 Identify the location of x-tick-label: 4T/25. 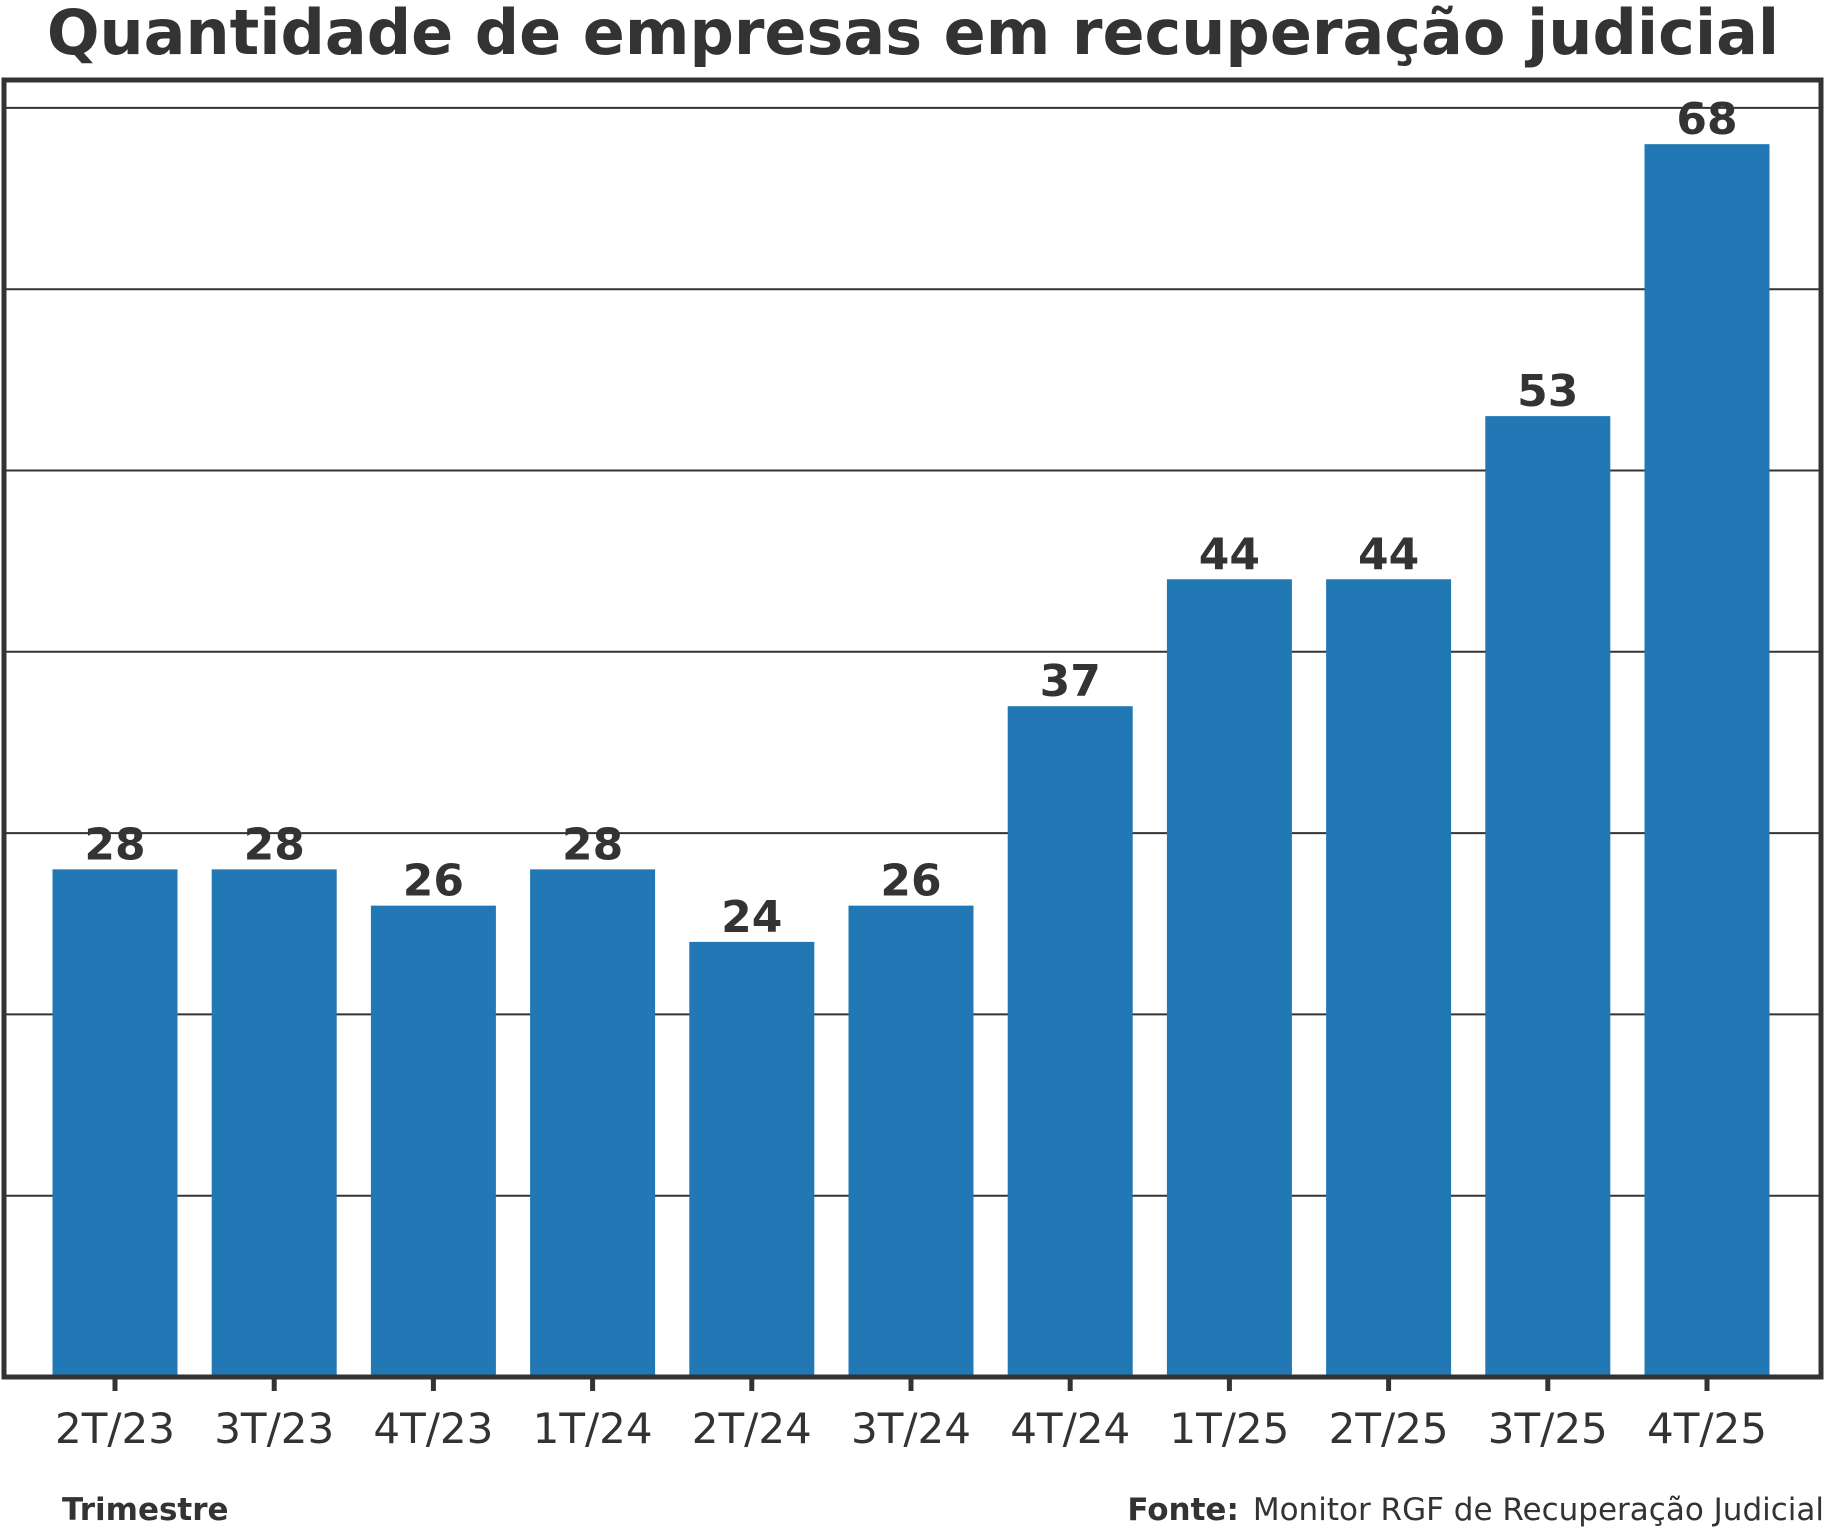
(1707, 1428).